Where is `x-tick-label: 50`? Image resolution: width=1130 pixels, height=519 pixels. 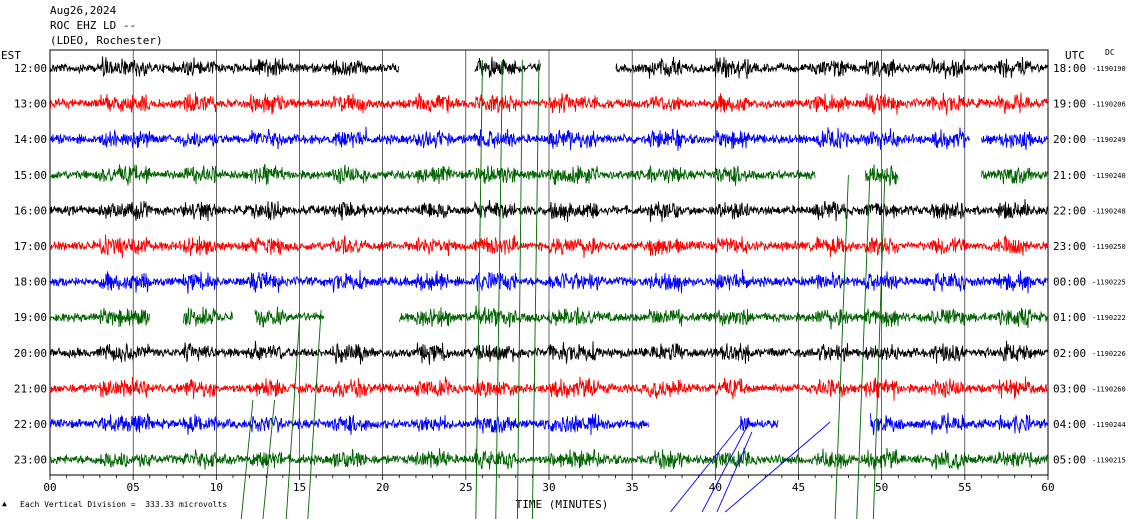
x-tick-label: 50 is located at coordinates (881, 487).